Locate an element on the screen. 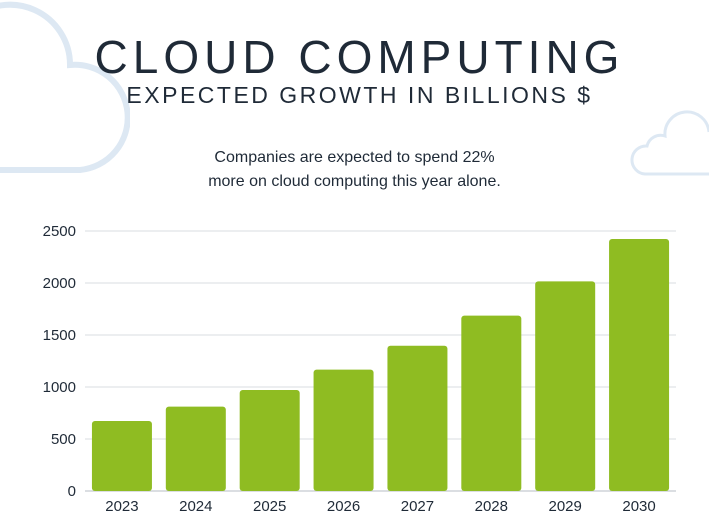 The height and width of the screenshot is (532, 709). bar-2029 is located at coordinates (565, 386).